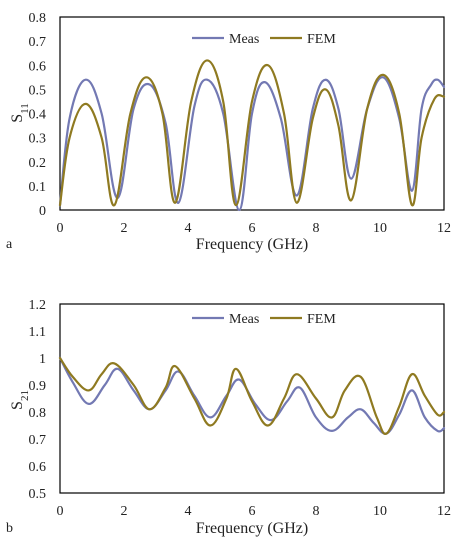 Image resolution: width=467 pixels, height=550 pixels. I want to click on series-line-fem-b, so click(252, 395).